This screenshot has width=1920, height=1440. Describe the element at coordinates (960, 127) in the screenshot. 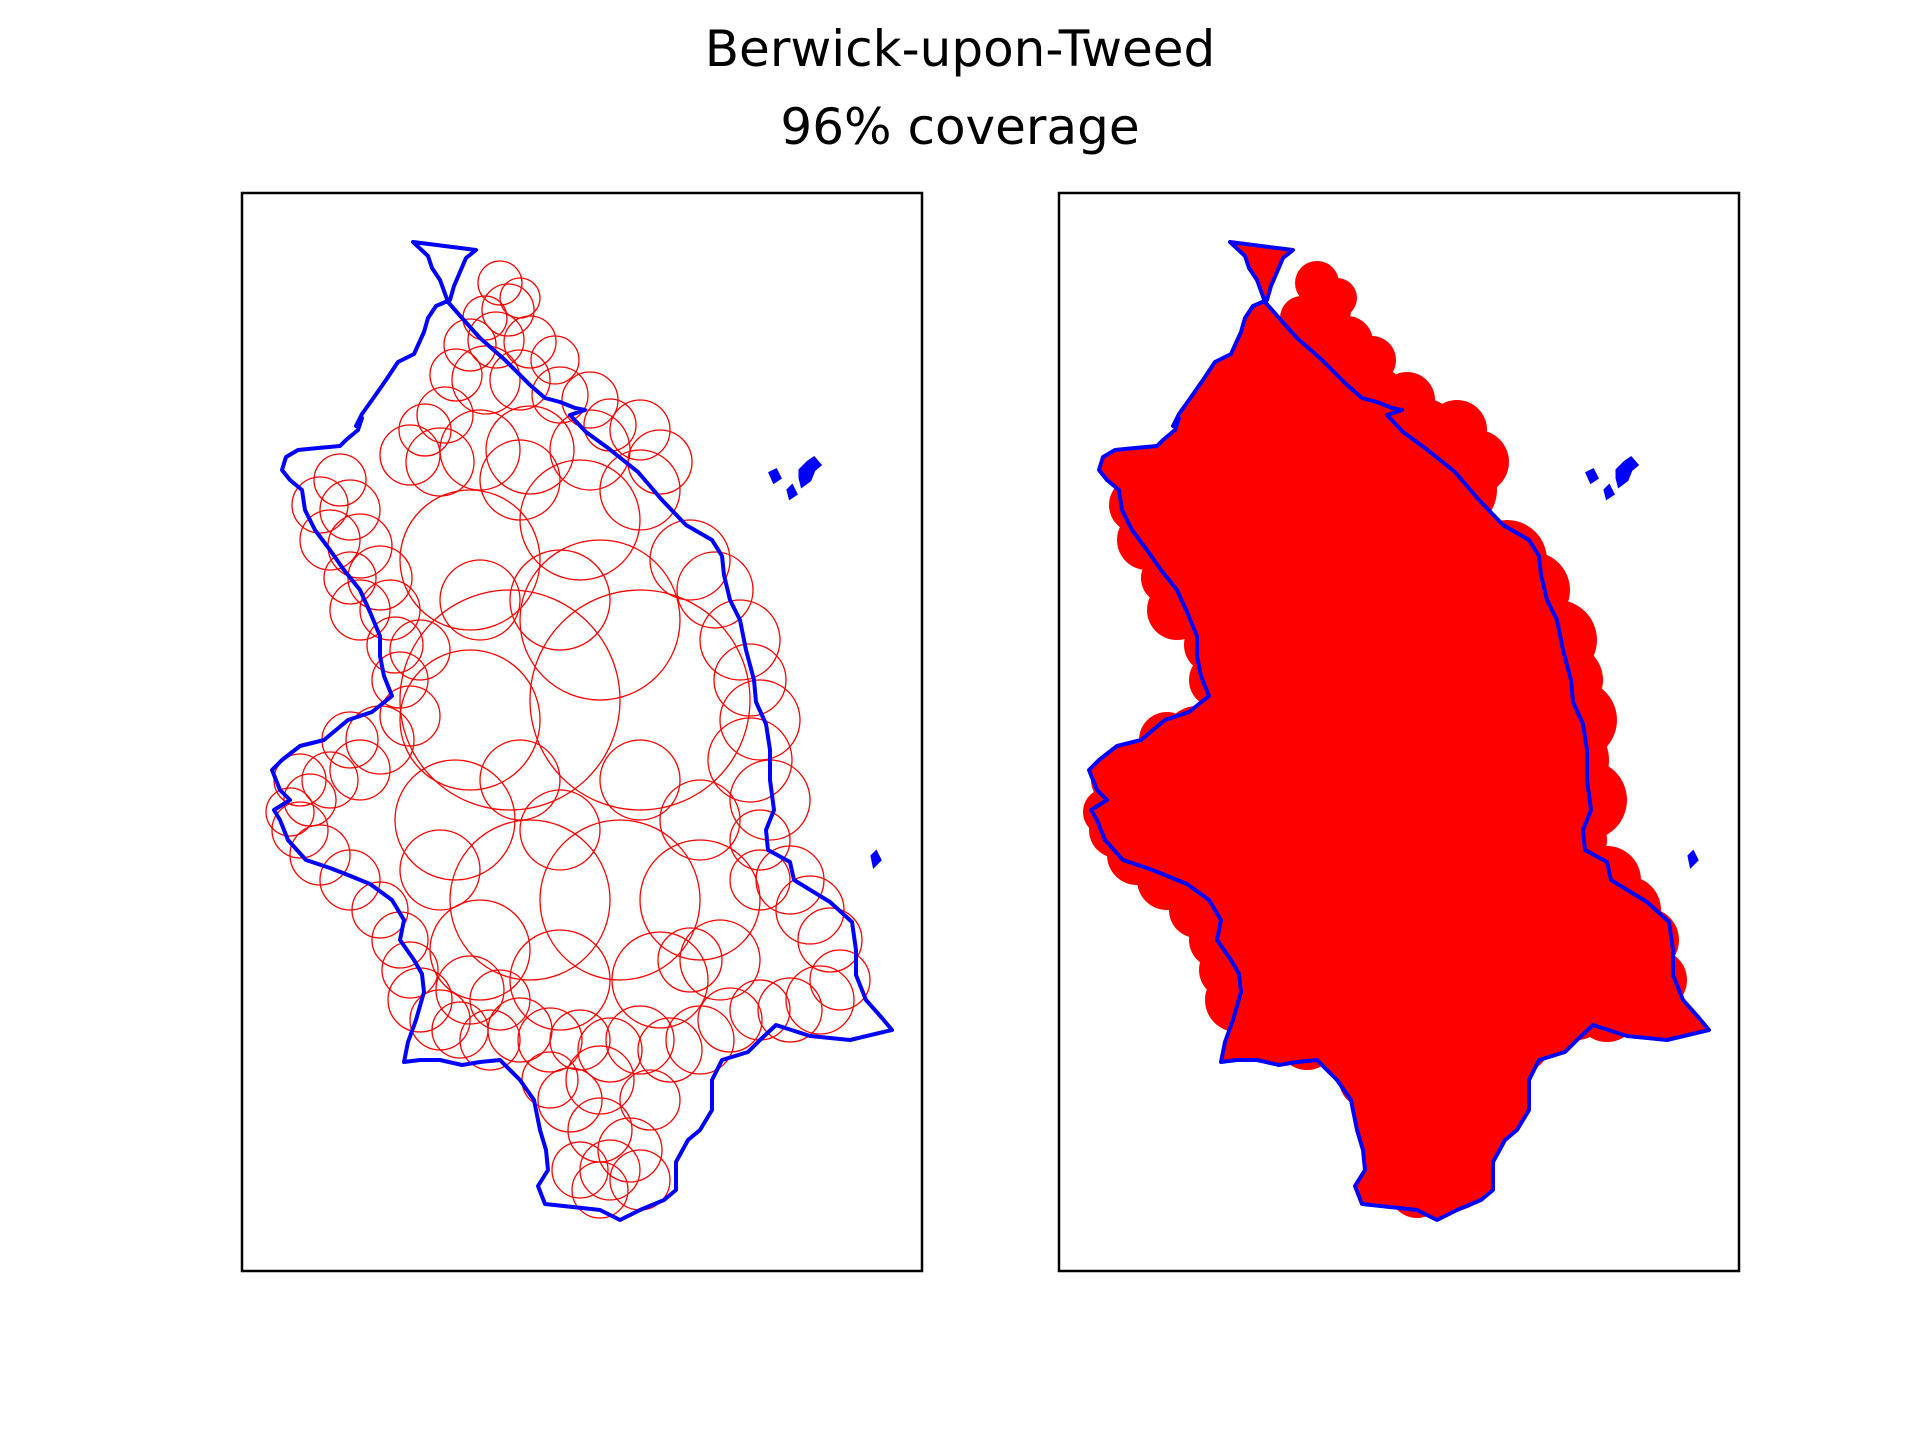

I see `chart-subtitle: 96% coverage` at that location.